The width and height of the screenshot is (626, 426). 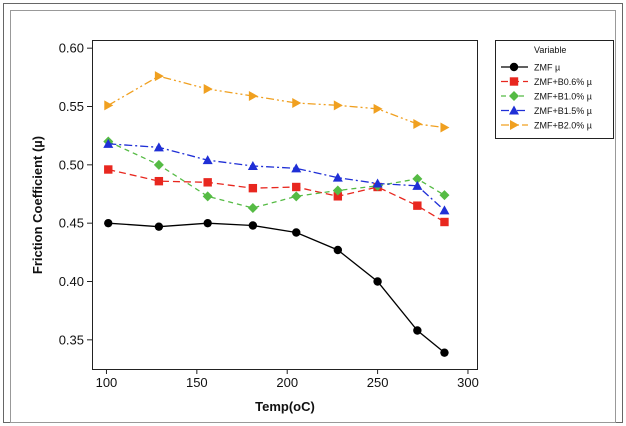 What do you see at coordinates (563, 97) in the screenshot?
I see `legend-label: ZMF+B1.0% µ` at bounding box center [563, 97].